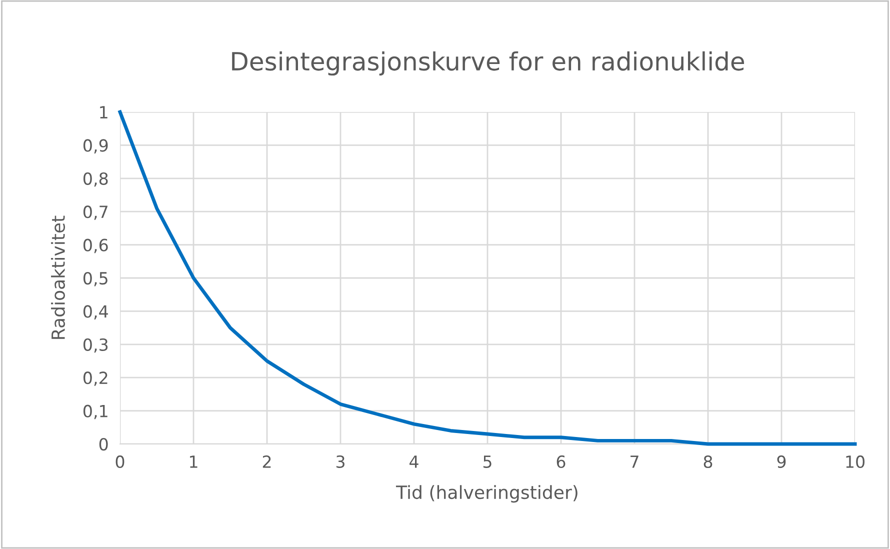 The width and height of the screenshot is (890, 549). Describe the element at coordinates (95, 379) in the screenshot. I see `y-tick-label: 0,2` at that location.